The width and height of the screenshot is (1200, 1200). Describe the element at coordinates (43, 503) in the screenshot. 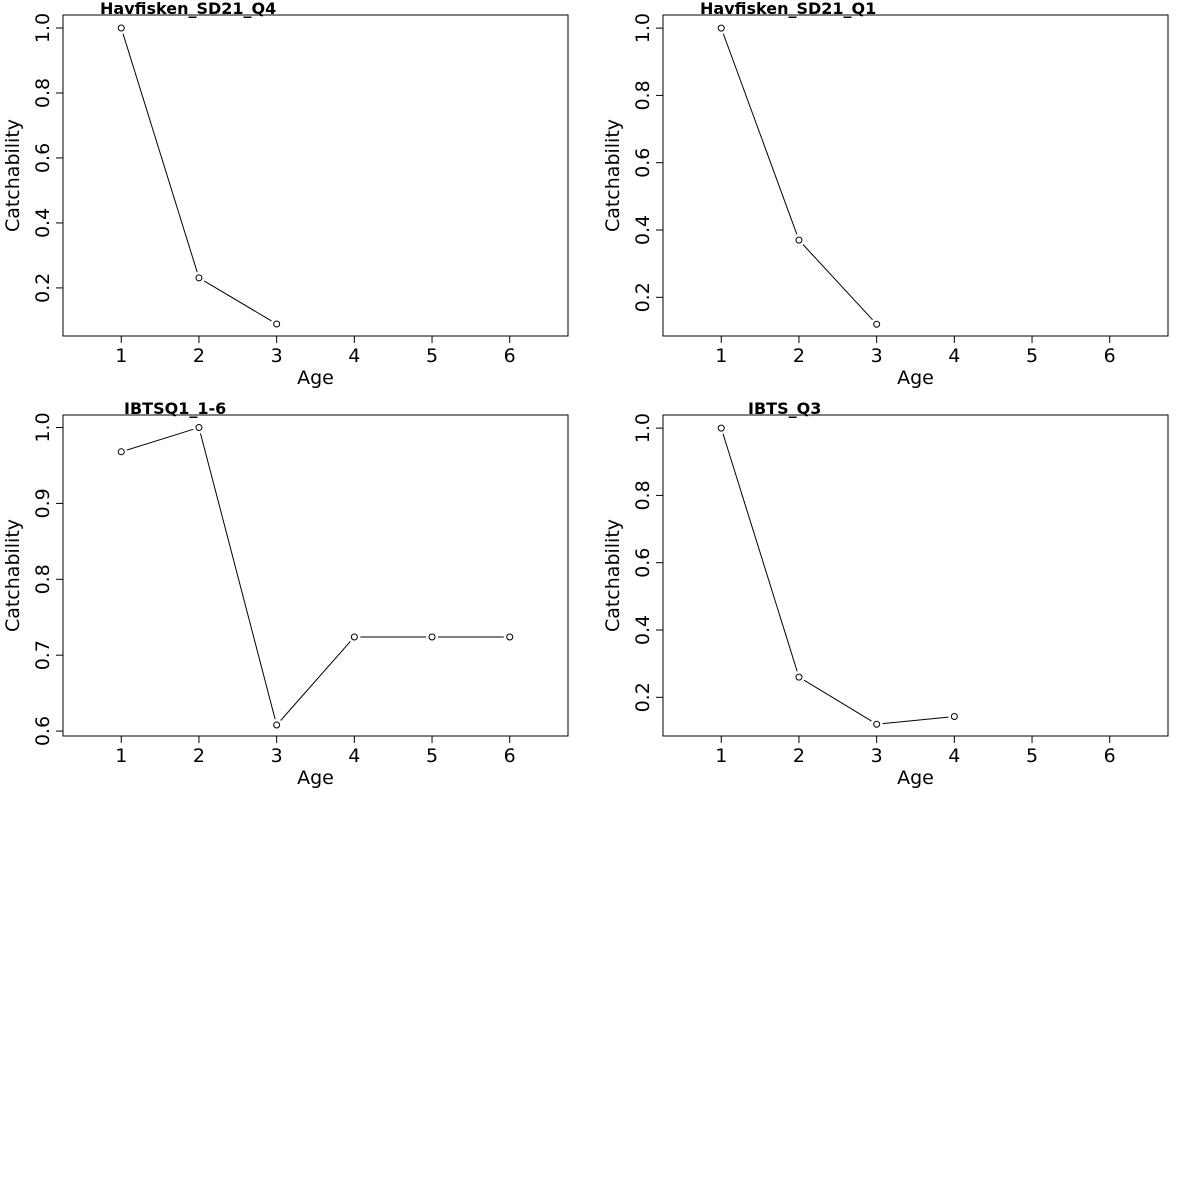

I see `y-tick-label: 0.9` at that location.